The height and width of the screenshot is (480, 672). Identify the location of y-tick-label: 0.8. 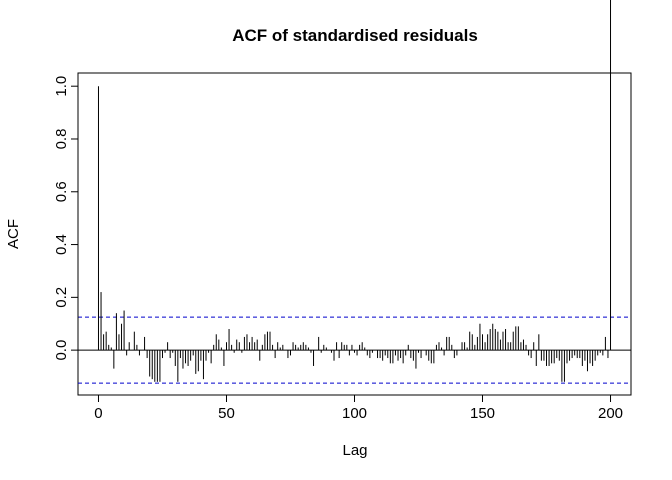
(61, 139).